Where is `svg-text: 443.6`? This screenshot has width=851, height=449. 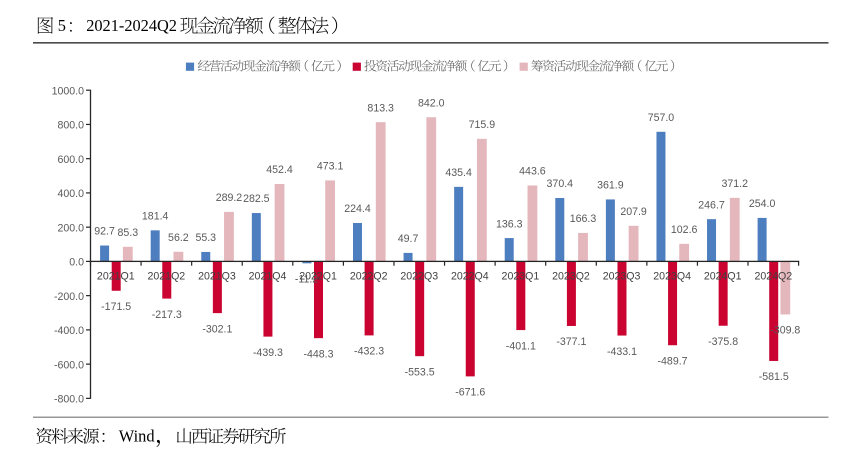 svg-text: 443.6 is located at coordinates (532, 172).